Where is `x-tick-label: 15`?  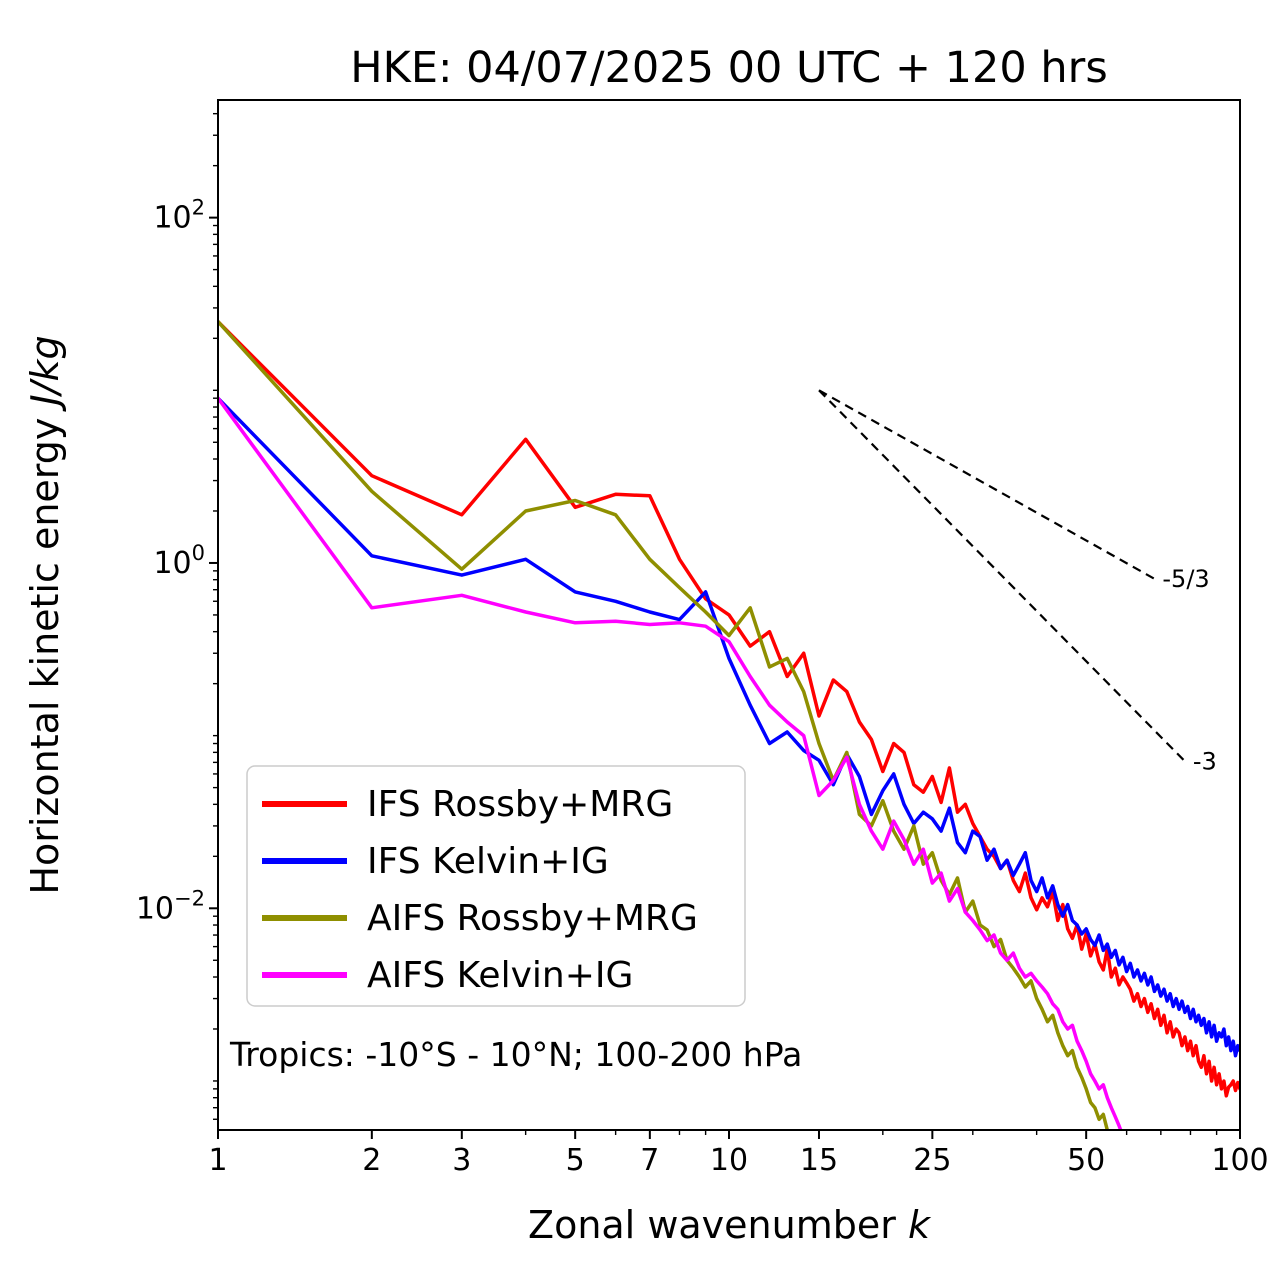 x-tick-label: 15 is located at coordinates (819, 1160).